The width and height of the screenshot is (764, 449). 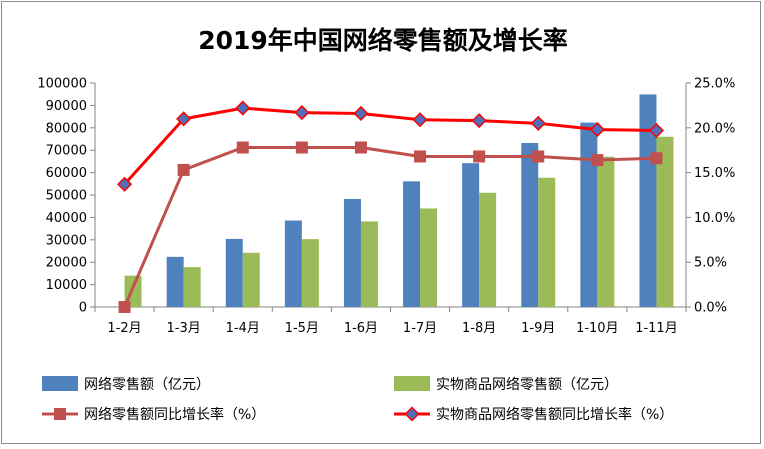 I want to click on legend-swatch-physical-goods, so click(x=412, y=383).